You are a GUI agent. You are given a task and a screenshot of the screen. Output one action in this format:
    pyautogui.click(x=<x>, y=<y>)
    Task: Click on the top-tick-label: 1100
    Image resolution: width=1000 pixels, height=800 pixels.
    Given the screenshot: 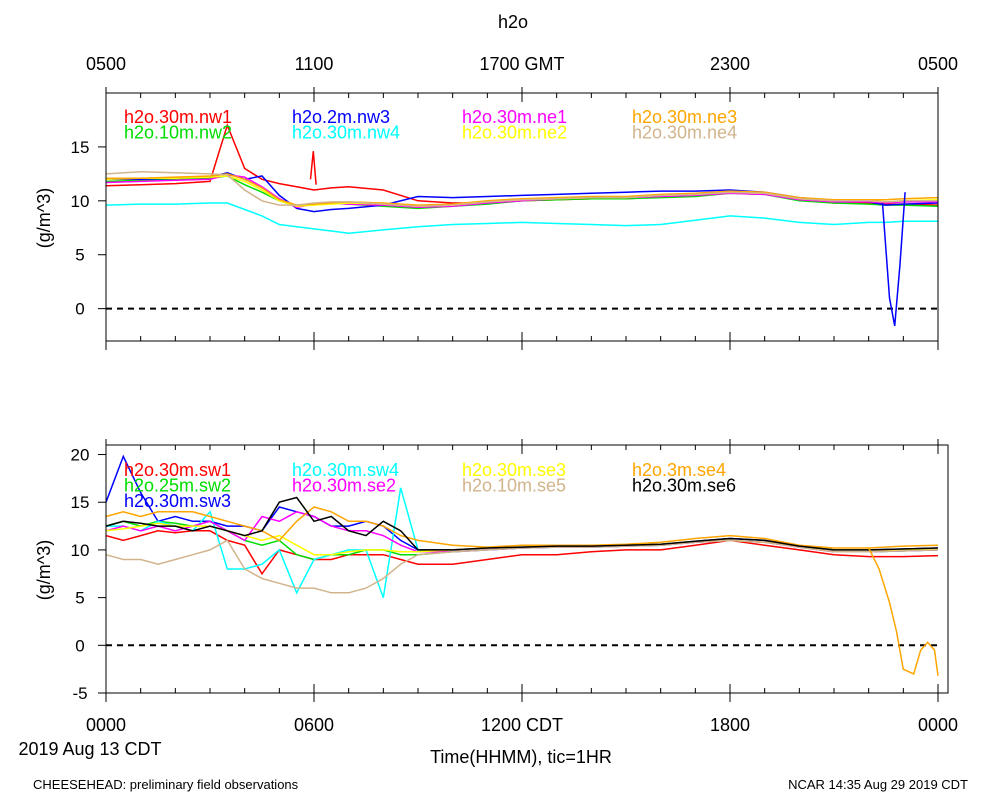 What is the action you would take?
    pyautogui.click(x=314, y=64)
    